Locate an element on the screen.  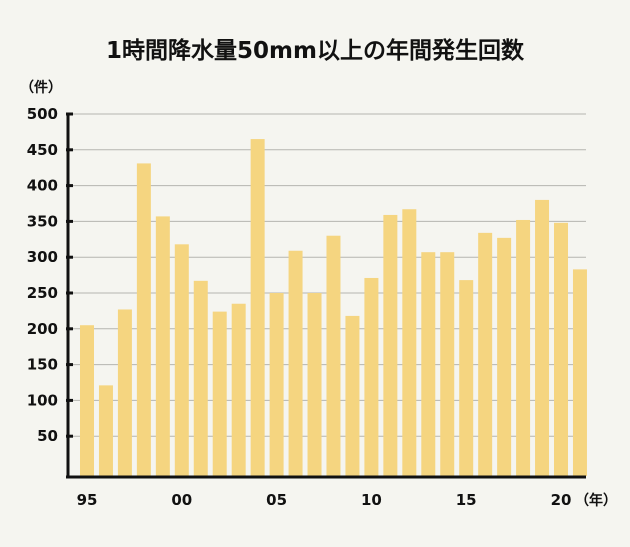
bar-2001 is located at coordinates (200, 378).